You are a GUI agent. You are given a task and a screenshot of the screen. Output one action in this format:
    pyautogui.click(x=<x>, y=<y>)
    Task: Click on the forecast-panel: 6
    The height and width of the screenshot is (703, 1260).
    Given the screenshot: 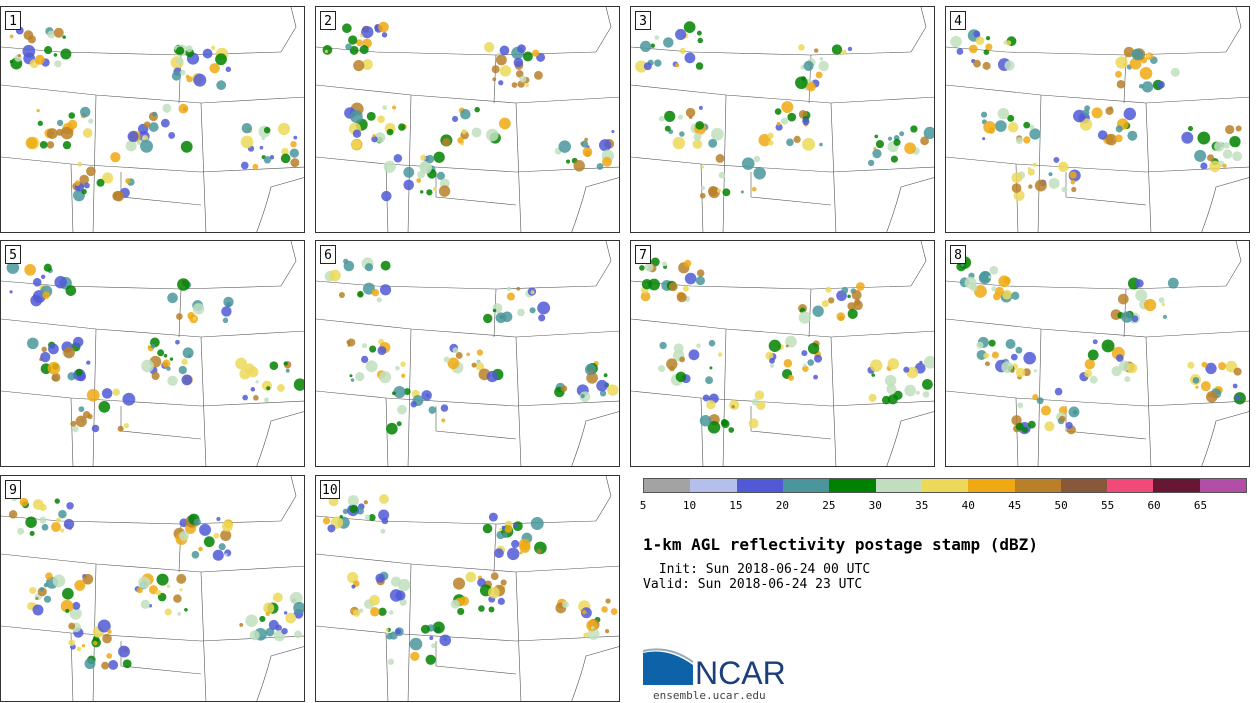 What is the action you would take?
    pyautogui.click(x=467, y=353)
    